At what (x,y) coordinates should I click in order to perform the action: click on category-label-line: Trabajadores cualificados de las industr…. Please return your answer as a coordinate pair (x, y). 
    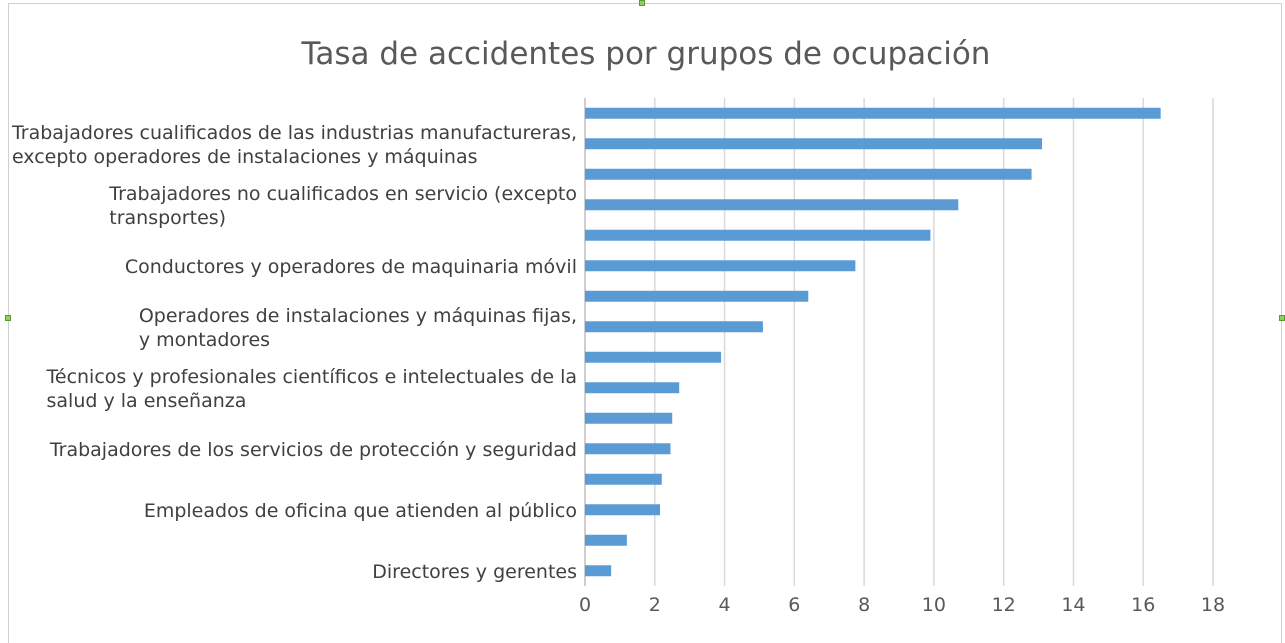
    Looking at the image, I should click on (294, 133).